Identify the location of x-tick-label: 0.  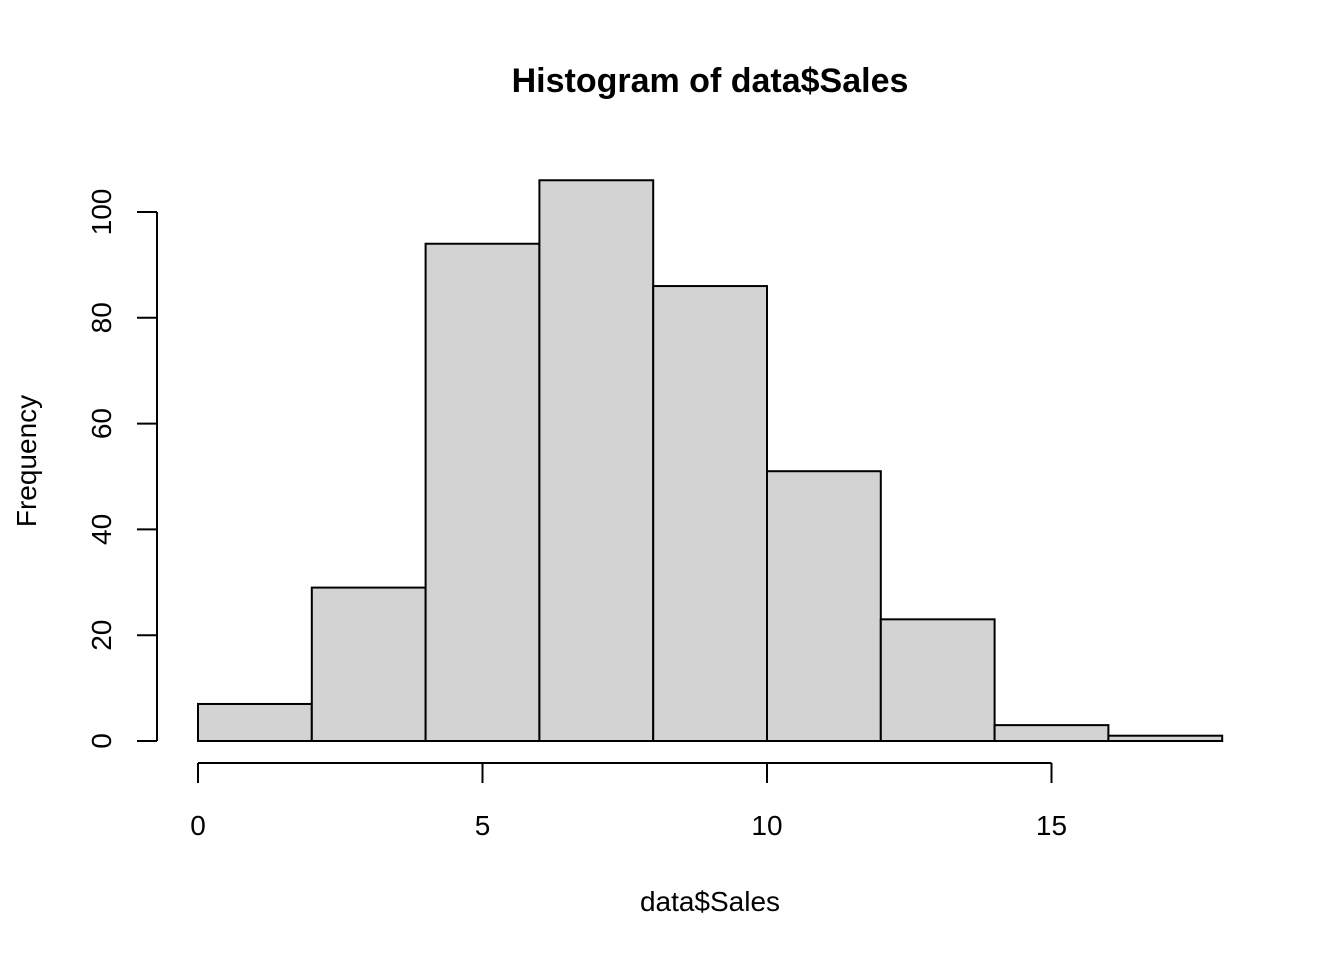
(198, 825).